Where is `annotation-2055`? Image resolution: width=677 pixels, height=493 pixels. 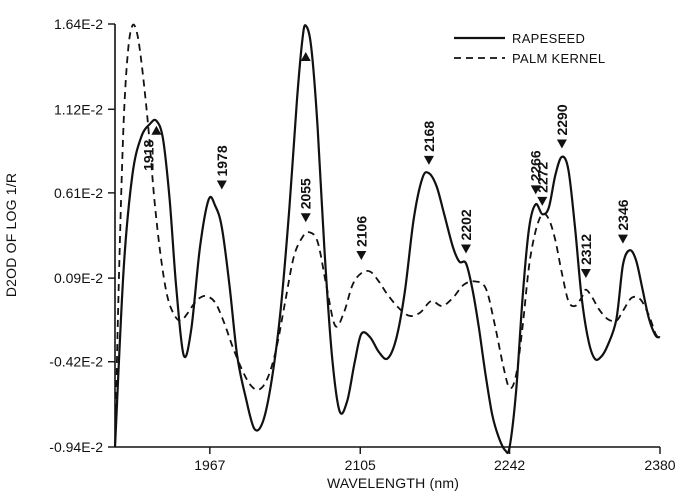 annotation-2055 is located at coordinates (305, 56).